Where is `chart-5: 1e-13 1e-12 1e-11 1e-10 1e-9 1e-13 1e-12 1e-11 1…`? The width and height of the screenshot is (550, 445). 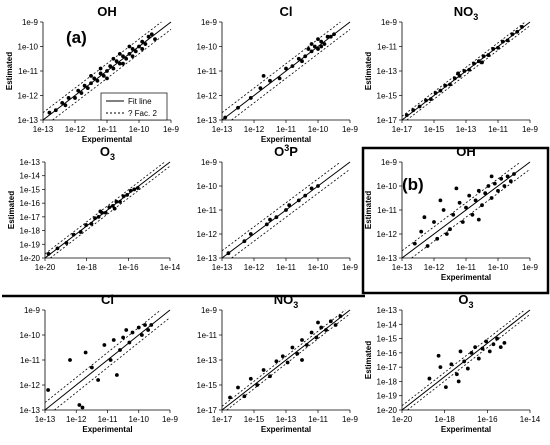 chart-5: 1e-13 1e-12 1e-11 1e-10 1e-9 1e-13 1e-12 1e-11 1… is located at coordinates (278, 207).